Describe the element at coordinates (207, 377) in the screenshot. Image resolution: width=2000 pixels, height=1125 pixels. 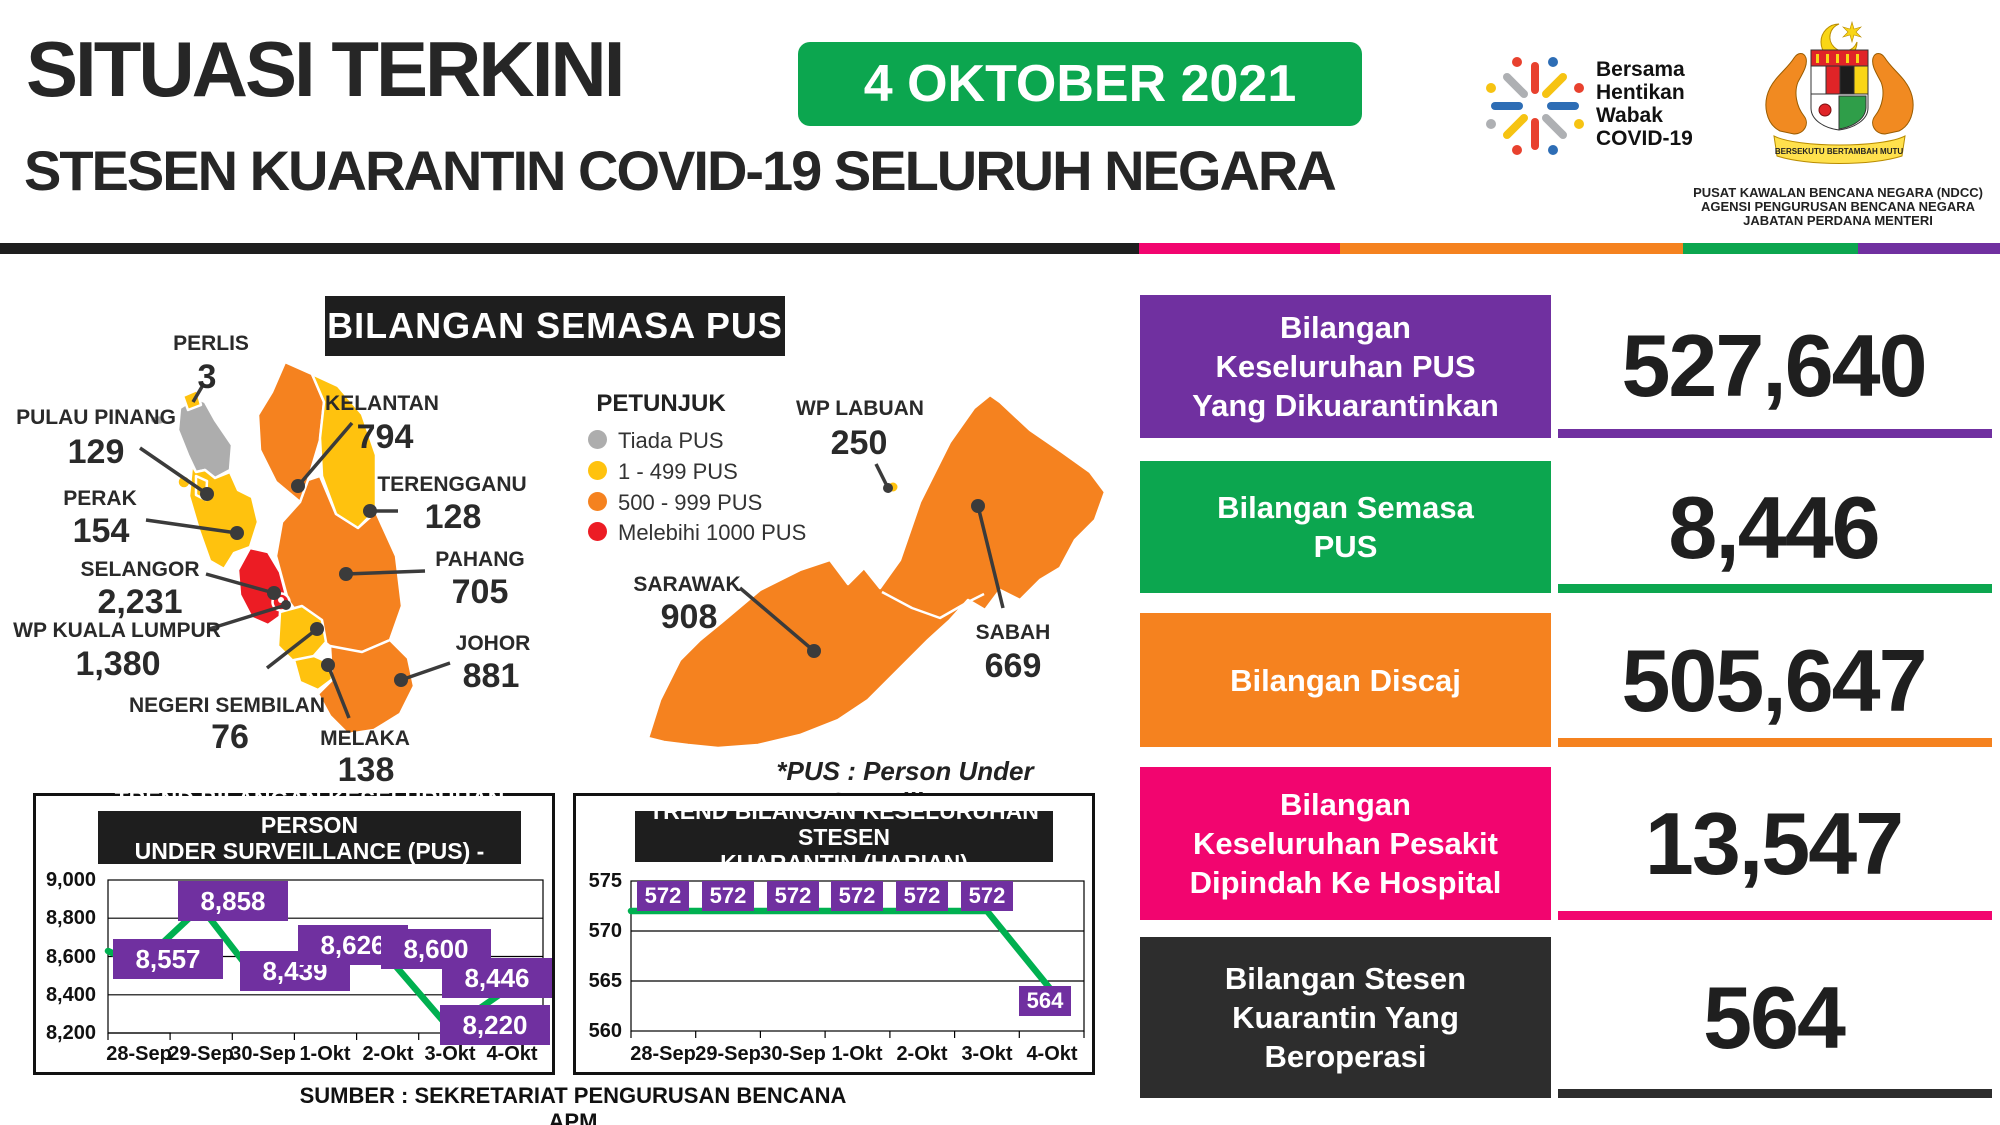
I see `value-perlis: 3` at that location.